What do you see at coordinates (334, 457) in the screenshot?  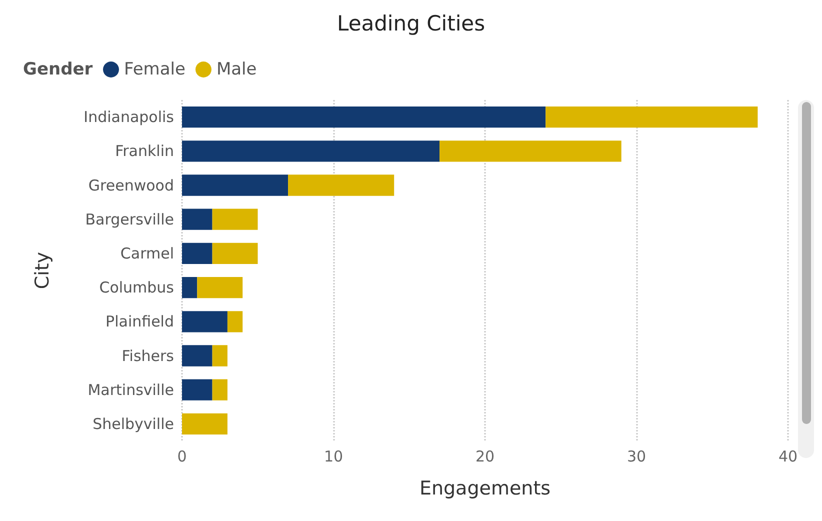 I see `x-tick-label: 10` at bounding box center [334, 457].